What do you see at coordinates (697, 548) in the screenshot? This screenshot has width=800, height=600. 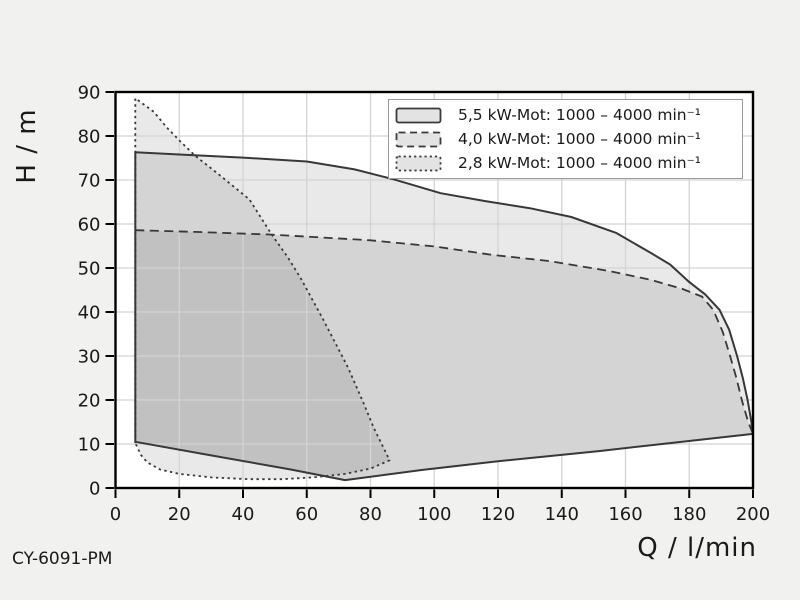 I see `x-axis-label: Q / l/min` at bounding box center [697, 548].